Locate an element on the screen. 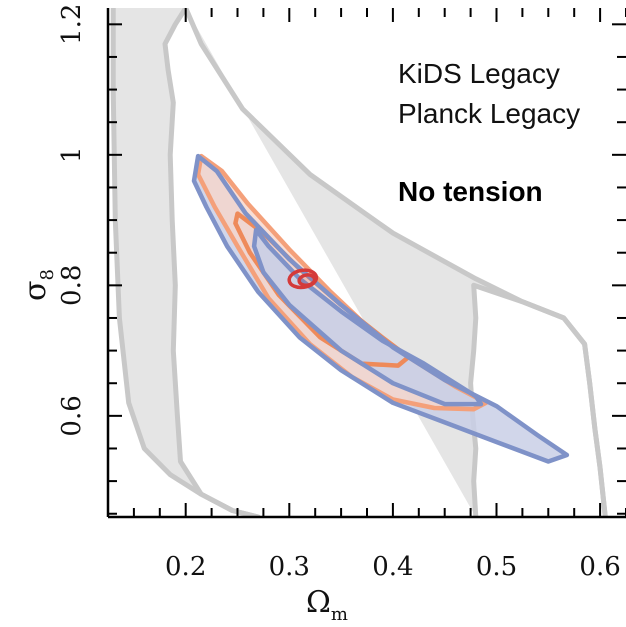  x-tick-label: 0.6 is located at coordinates (599, 567).